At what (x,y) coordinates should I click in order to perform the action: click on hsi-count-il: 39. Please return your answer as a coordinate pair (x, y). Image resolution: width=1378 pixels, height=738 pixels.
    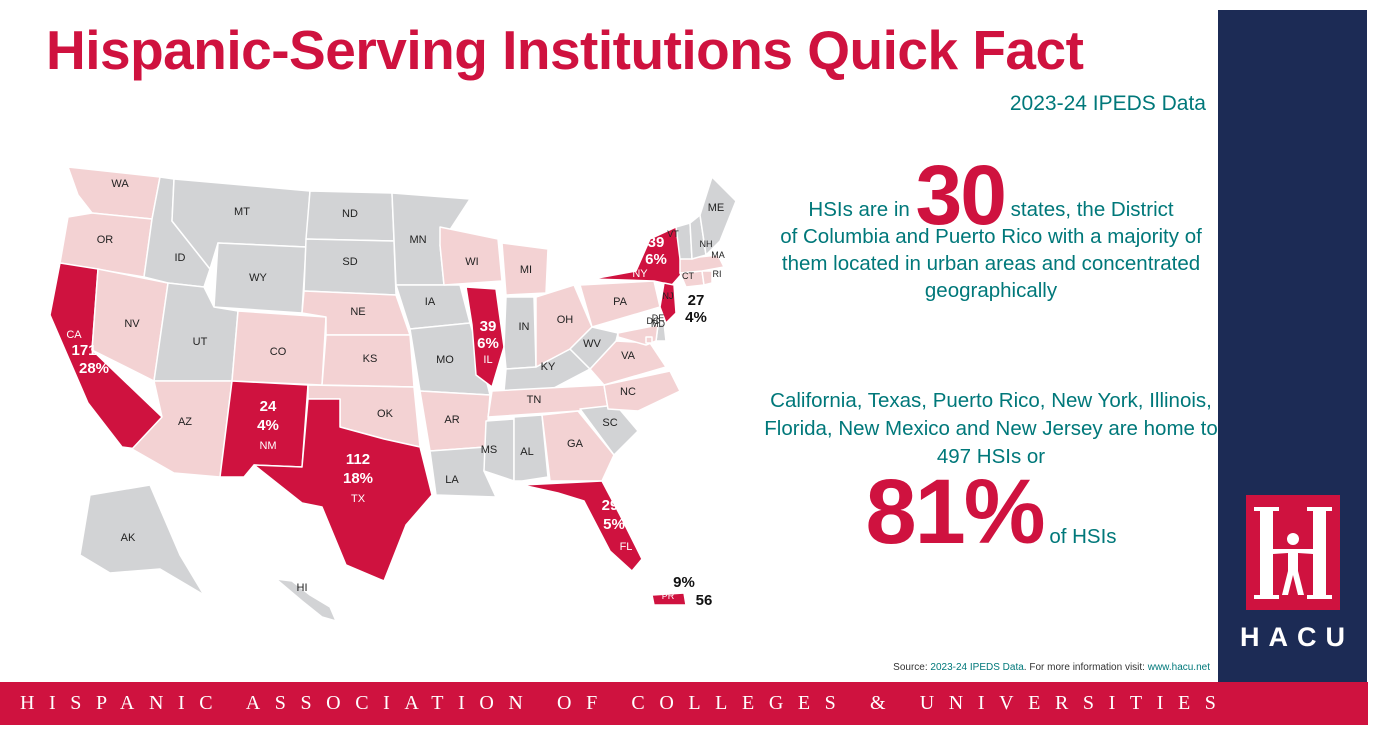
    Looking at the image, I should click on (488, 326).